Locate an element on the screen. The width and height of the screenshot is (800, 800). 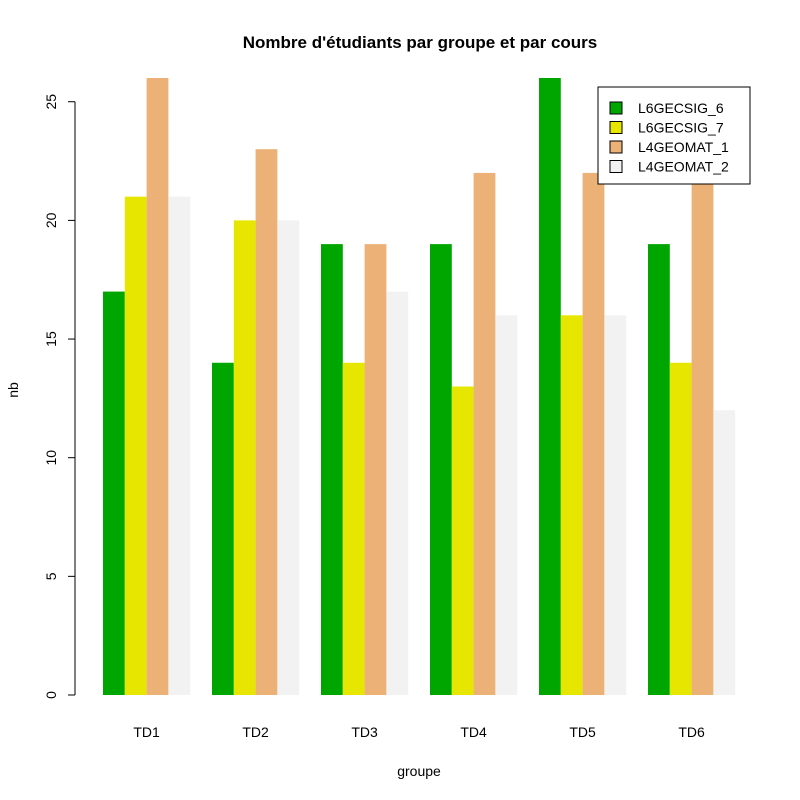
bar-L4GEOMAT_2-TD5 is located at coordinates (615, 505).